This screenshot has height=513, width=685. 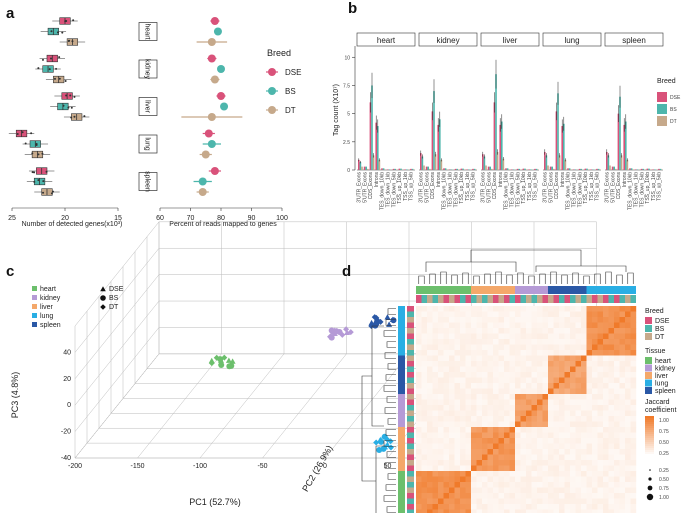 What do you see at coordinates (650, 497) in the screenshot?
I see `d-size-key` at bounding box center [650, 497].